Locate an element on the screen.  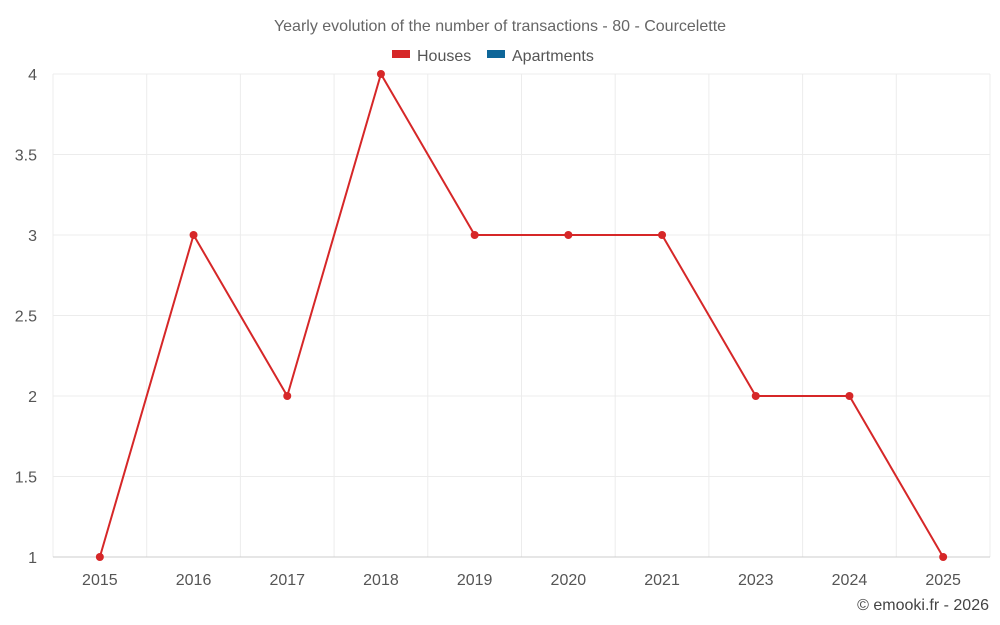
credit-text: © emooki.fr - 2026 is located at coordinates (923, 605).